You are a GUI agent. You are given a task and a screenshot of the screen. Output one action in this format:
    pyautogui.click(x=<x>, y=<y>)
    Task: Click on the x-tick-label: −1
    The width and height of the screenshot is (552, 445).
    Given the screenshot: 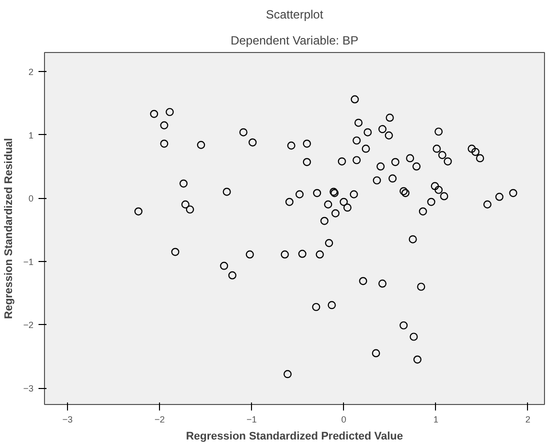 What is the action you would take?
    pyautogui.click(x=251, y=419)
    